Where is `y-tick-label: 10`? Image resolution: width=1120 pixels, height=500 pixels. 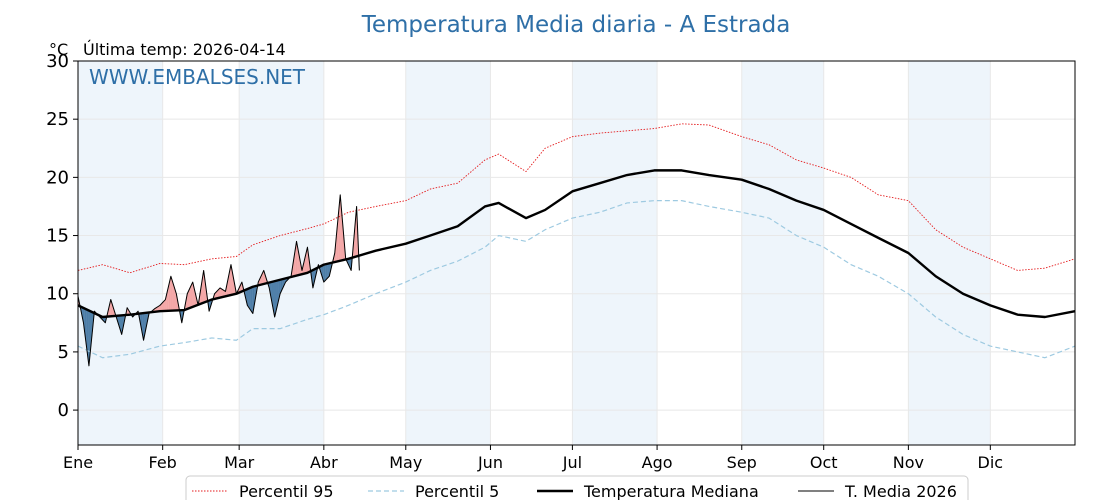
y-tick-label: 10 is located at coordinates (57, 294).